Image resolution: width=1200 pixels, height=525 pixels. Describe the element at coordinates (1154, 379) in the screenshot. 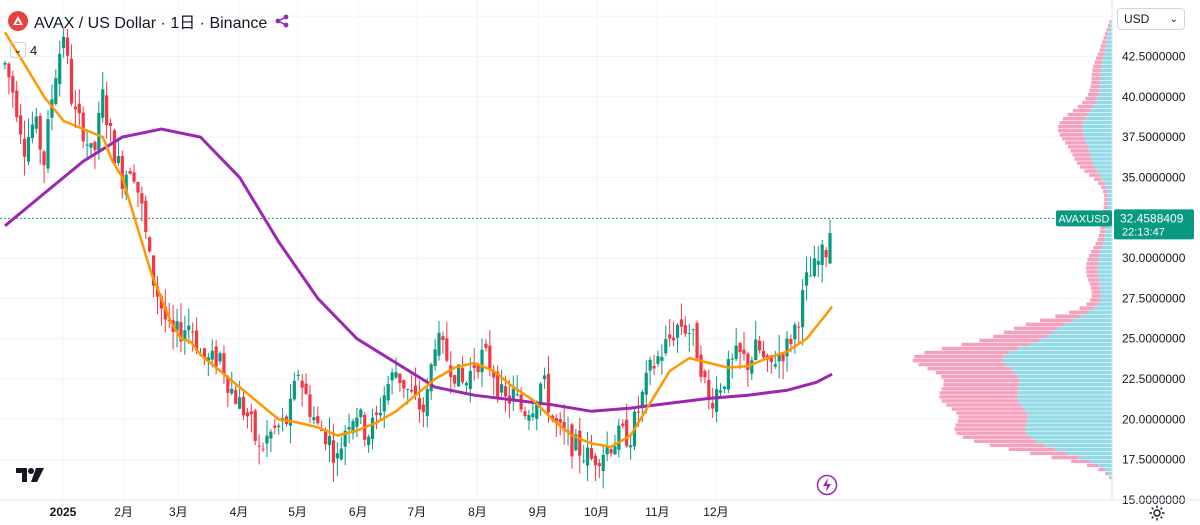

I see `price-tick-label: 22.5000000` at that location.